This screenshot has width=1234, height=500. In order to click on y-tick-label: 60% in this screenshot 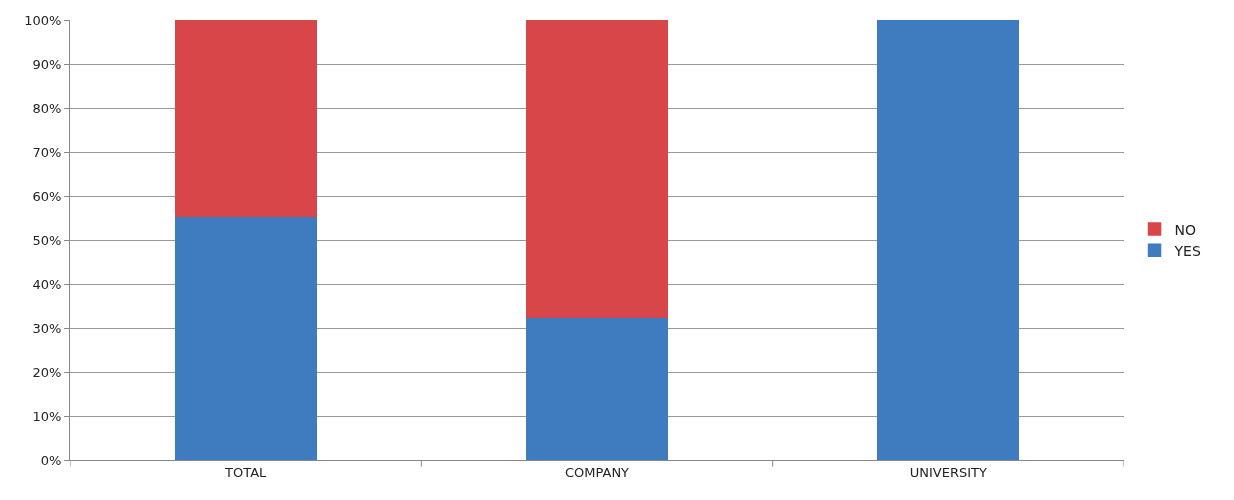, I will do `click(47, 196)`.